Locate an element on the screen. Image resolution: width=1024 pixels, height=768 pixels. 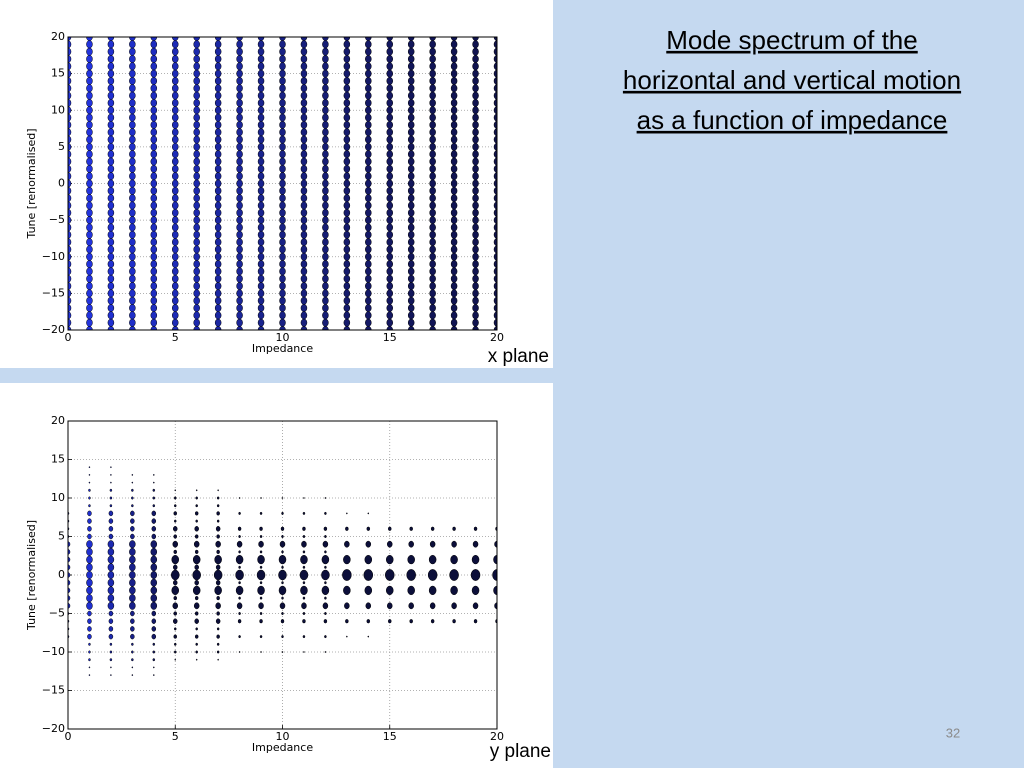
x-tick-label: 20 is located at coordinates (497, 736).